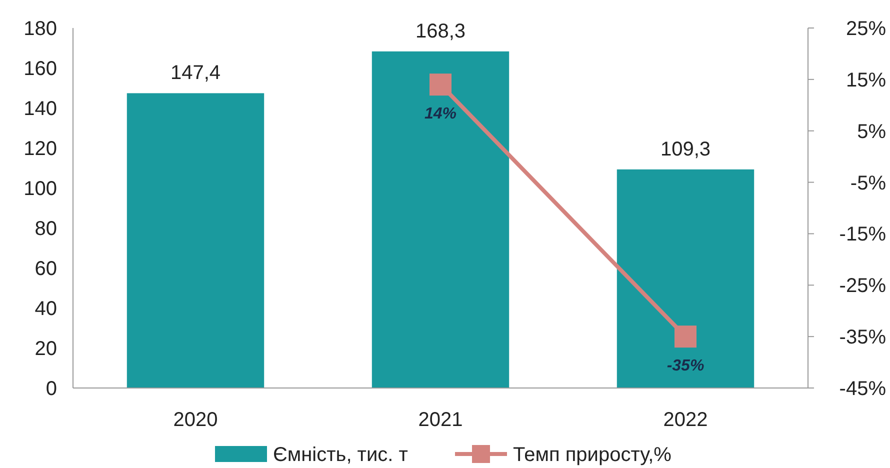  Describe the element at coordinates (440, 420) in the screenshot. I see `x-tick-label: 2021` at that location.